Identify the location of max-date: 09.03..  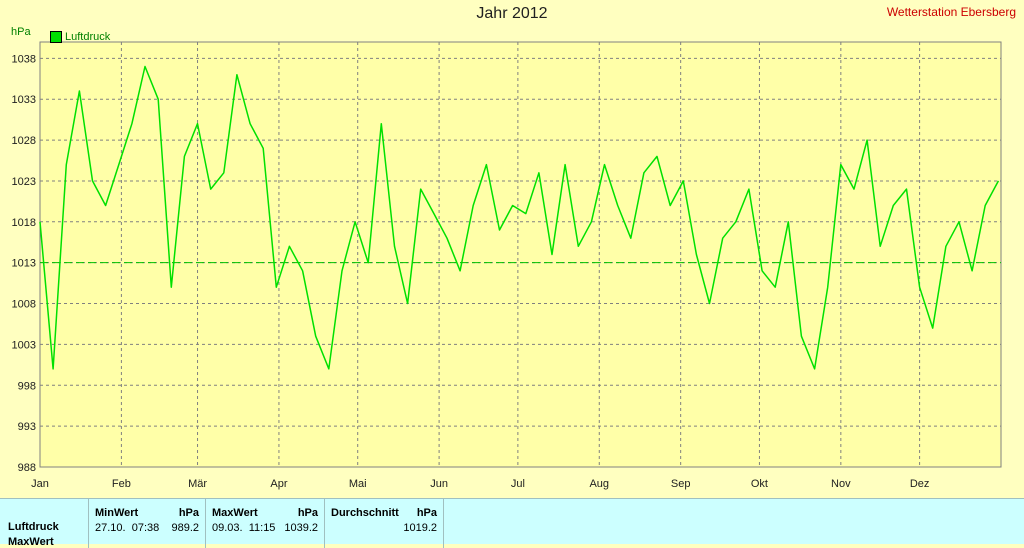
(227, 528).